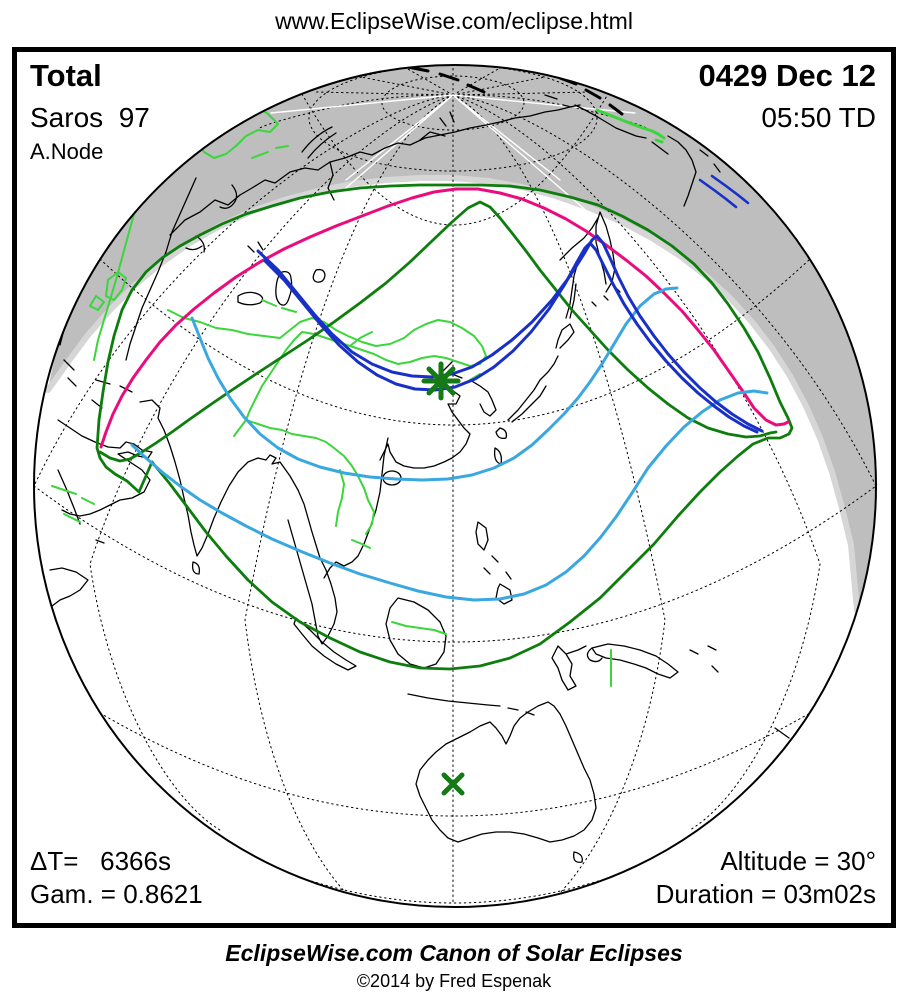 This screenshot has width=908, height=1004. What do you see at coordinates (454, 953) in the screenshot?
I see `canon-credit: EclipseWise.com Canon of Solar Eclipses` at bounding box center [454, 953].